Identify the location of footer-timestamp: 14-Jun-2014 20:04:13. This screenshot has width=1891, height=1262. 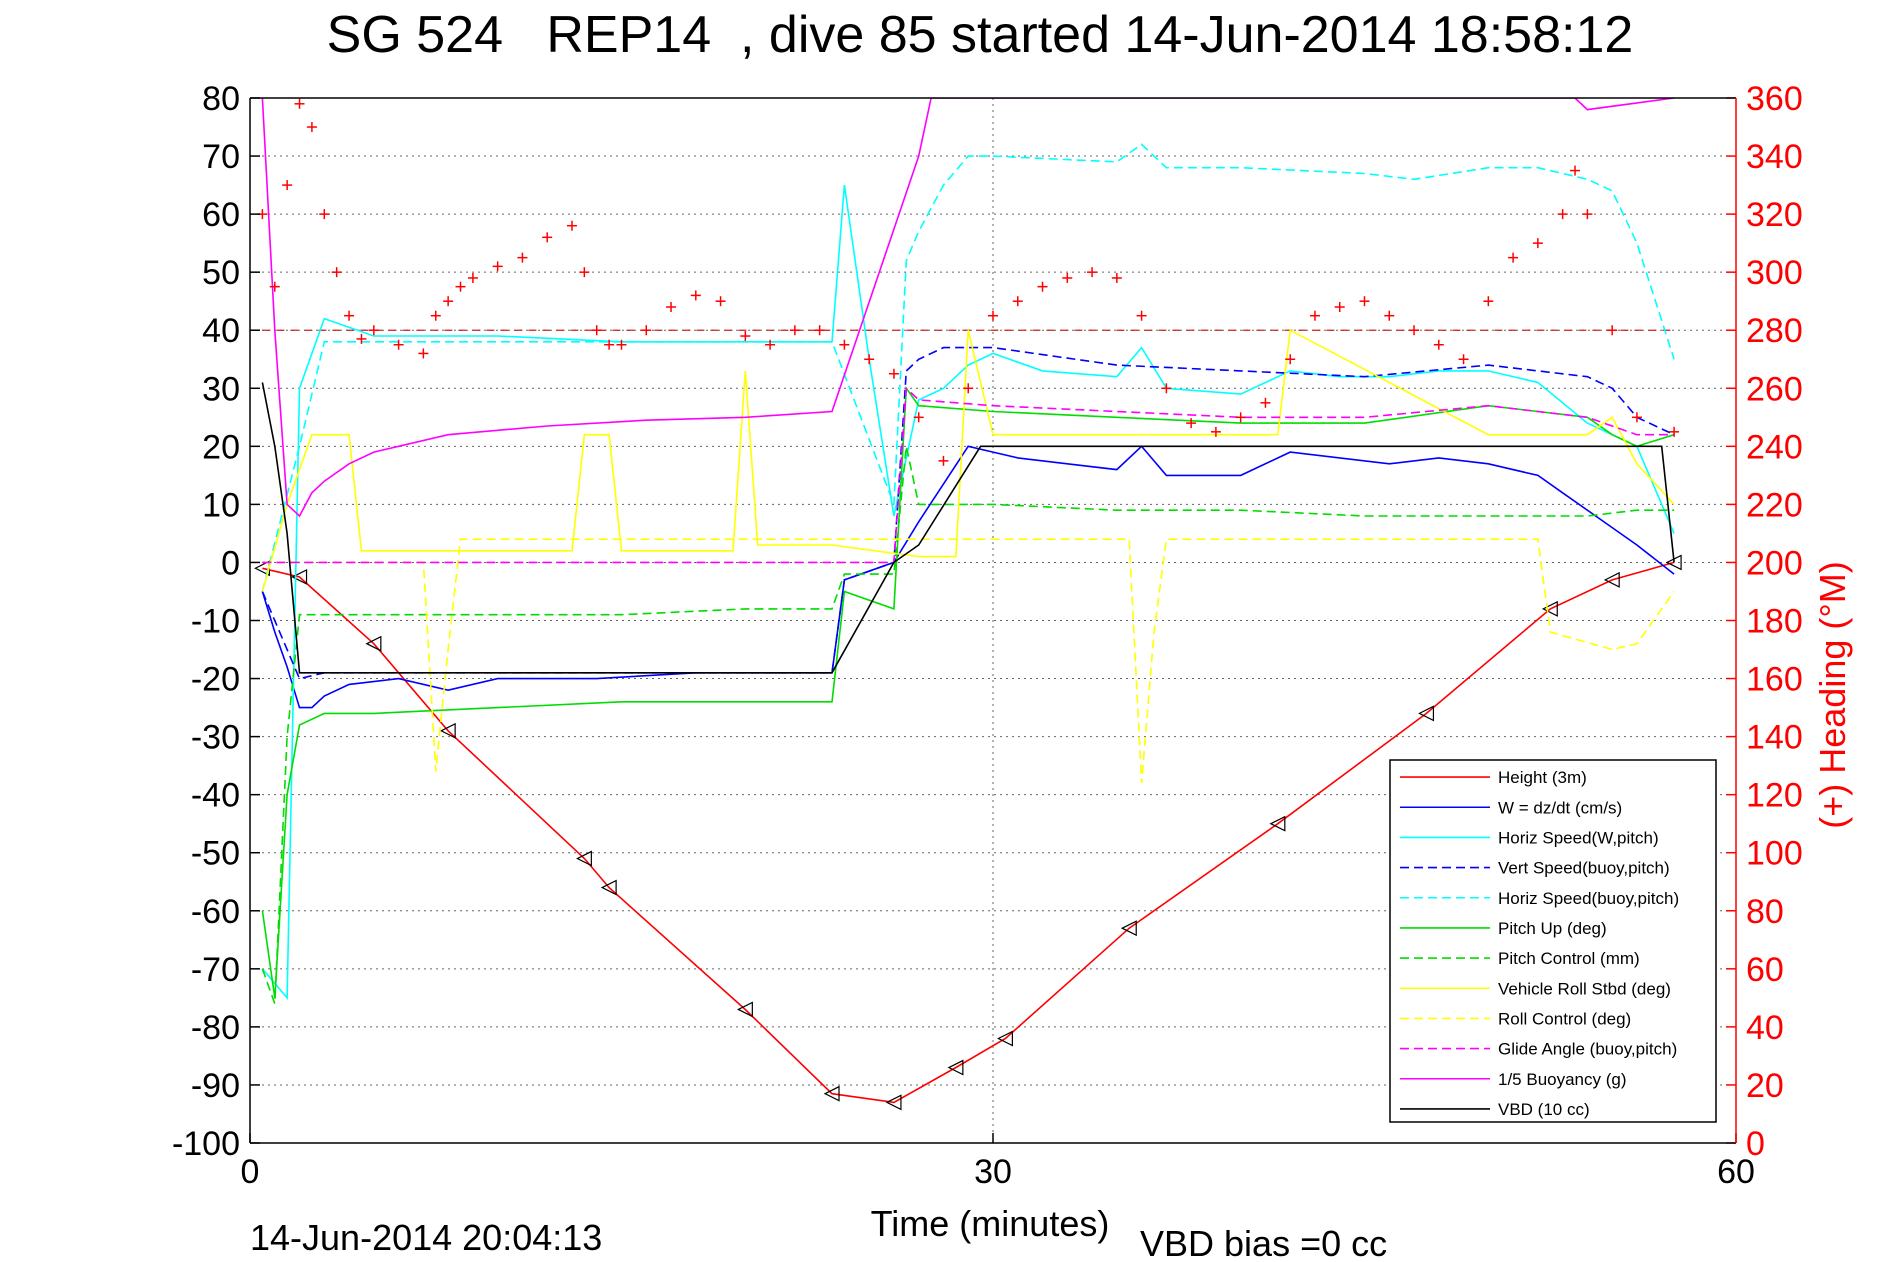
(426, 1237).